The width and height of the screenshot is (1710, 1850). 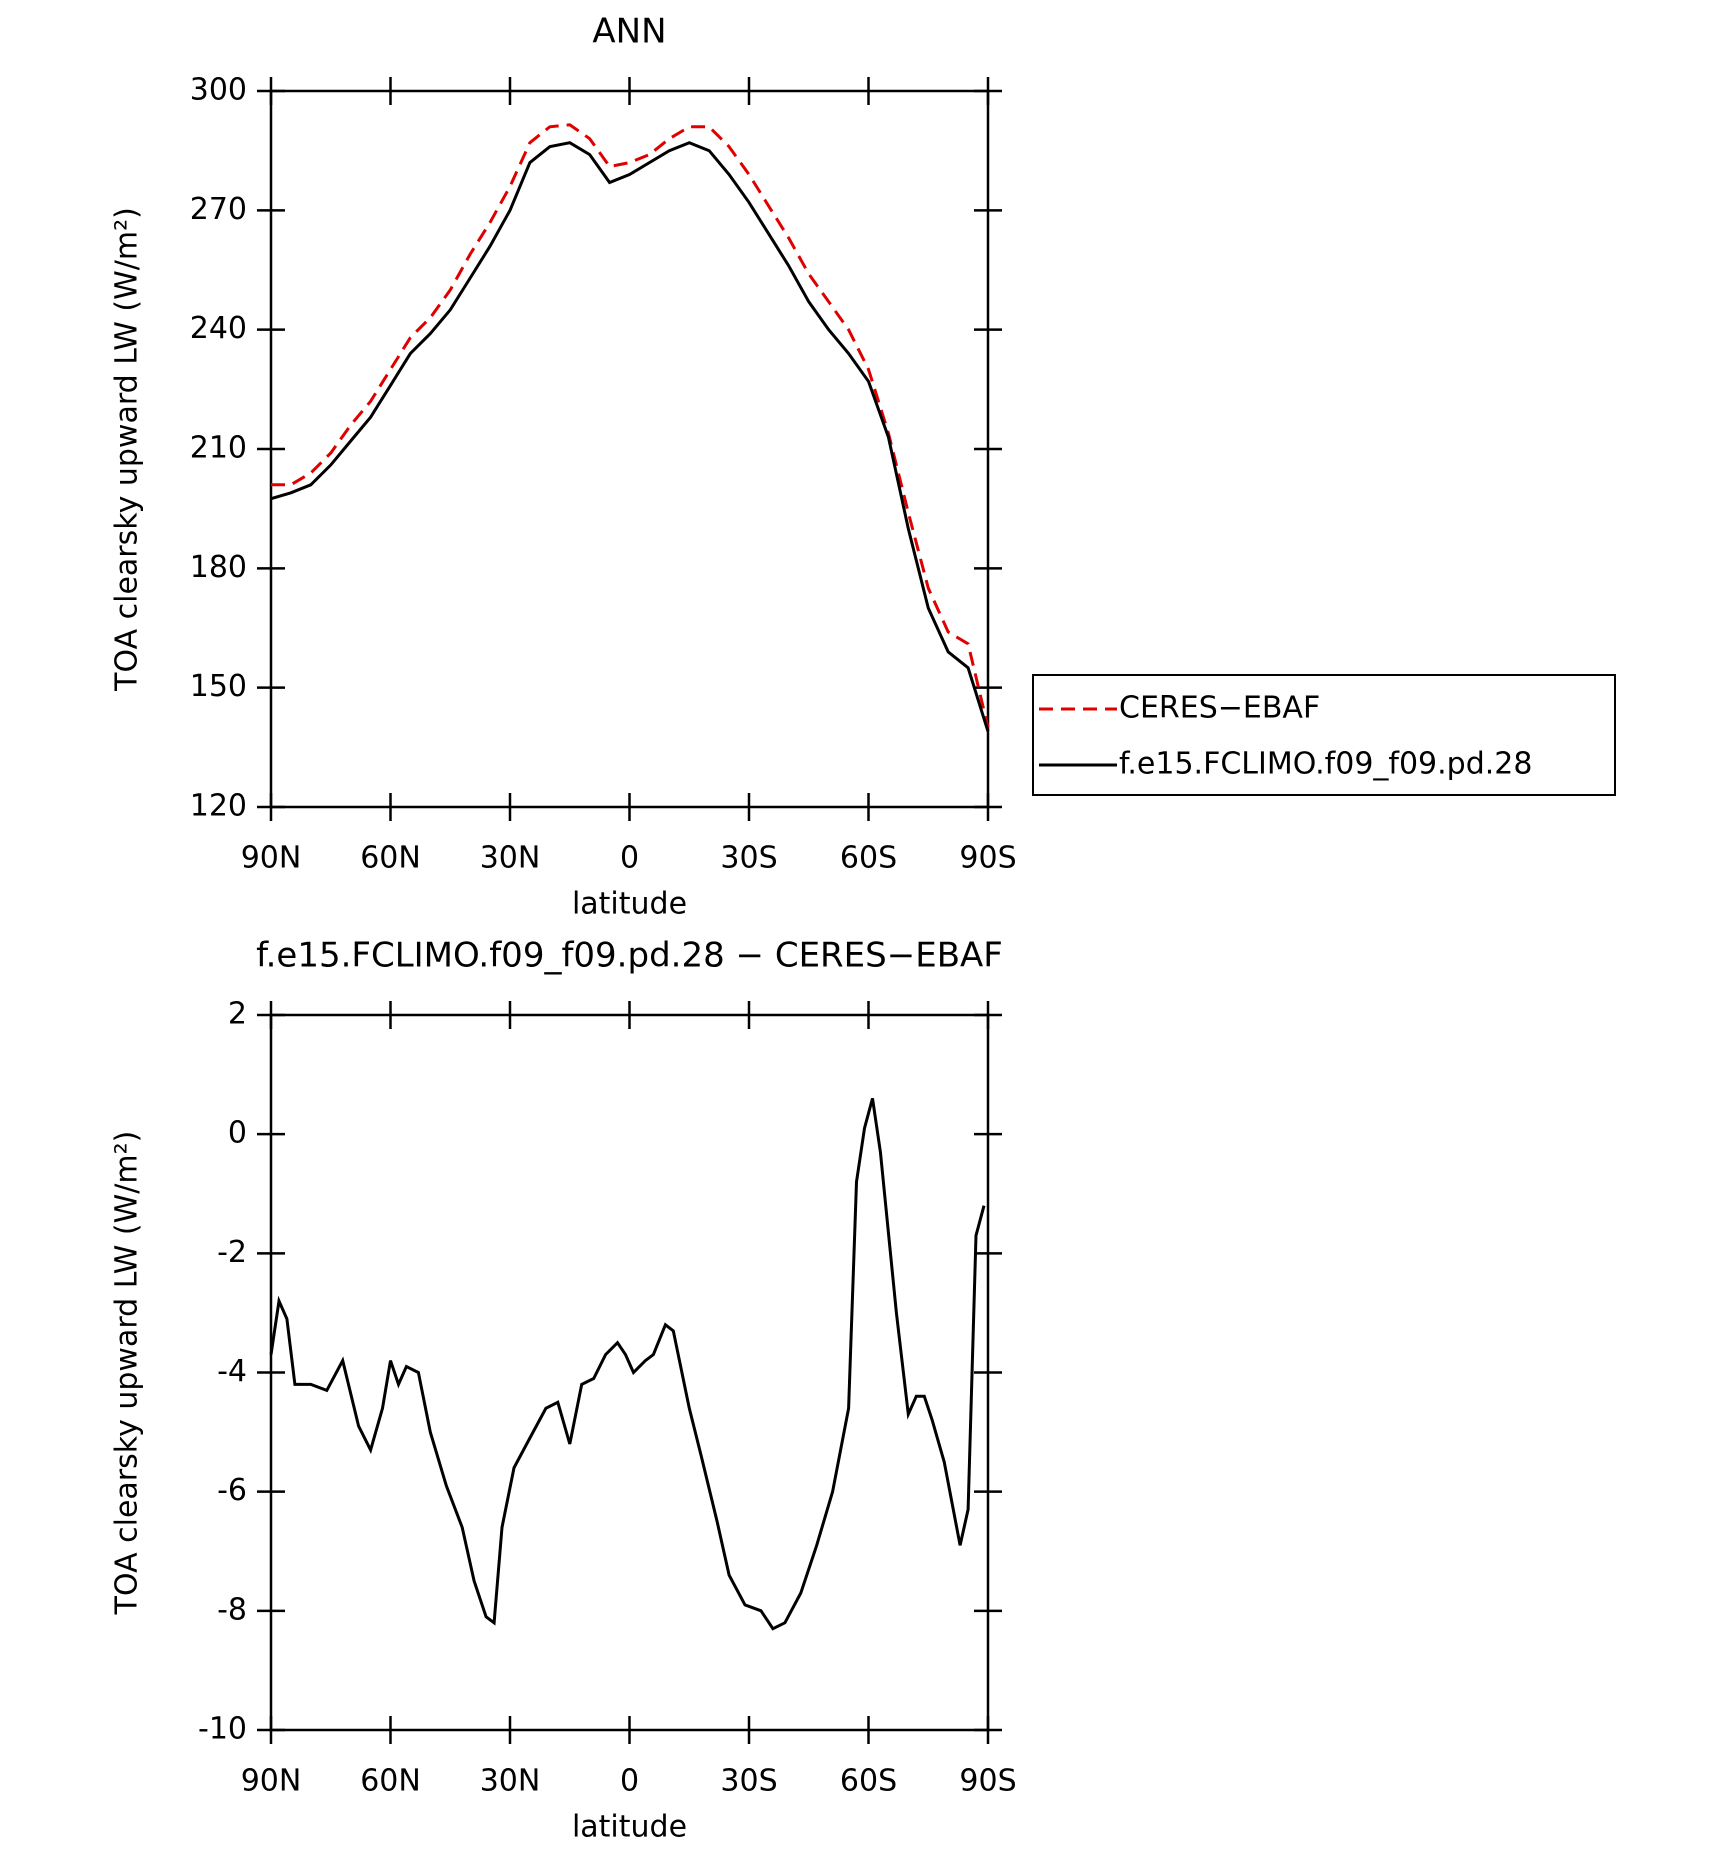 I want to click on y-tick-label: 300, so click(x=218, y=90).